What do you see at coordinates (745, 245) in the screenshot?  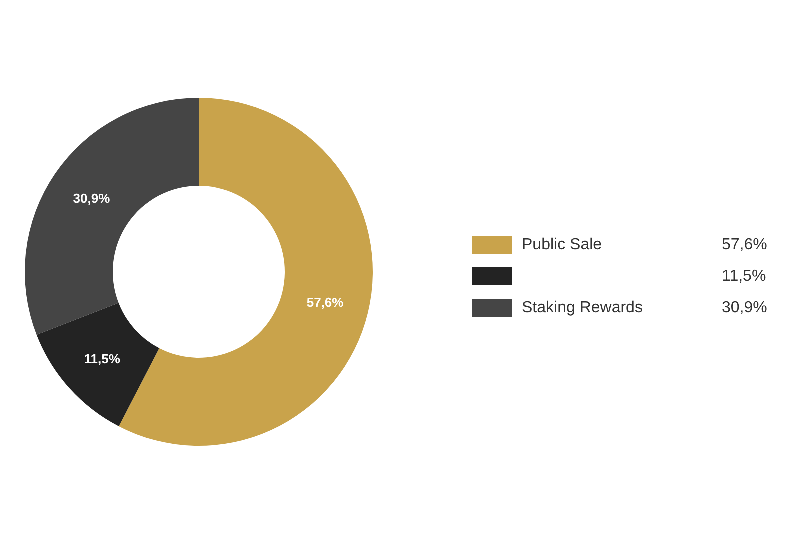 I see `text: 57,6%` at bounding box center [745, 245].